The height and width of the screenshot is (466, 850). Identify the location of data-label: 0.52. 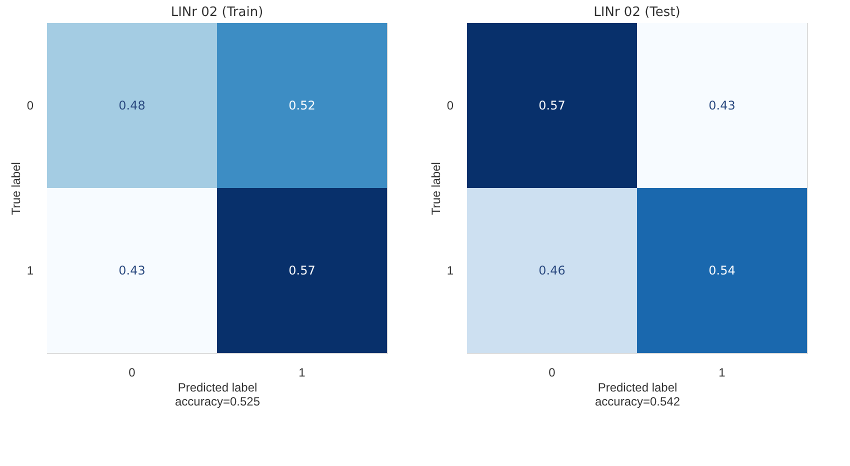
(302, 105).